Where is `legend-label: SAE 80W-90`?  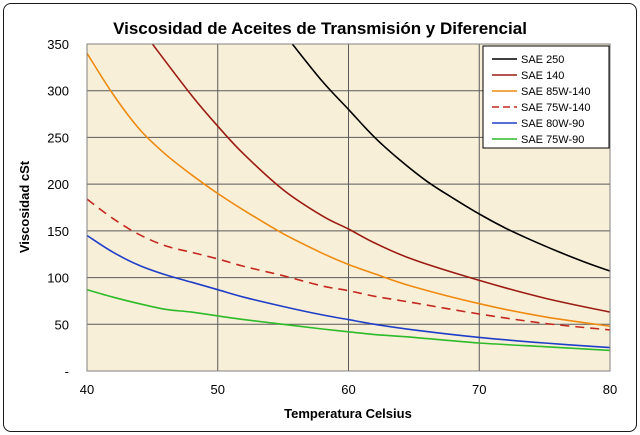 legend-label: SAE 80W-90 is located at coordinates (552, 124).